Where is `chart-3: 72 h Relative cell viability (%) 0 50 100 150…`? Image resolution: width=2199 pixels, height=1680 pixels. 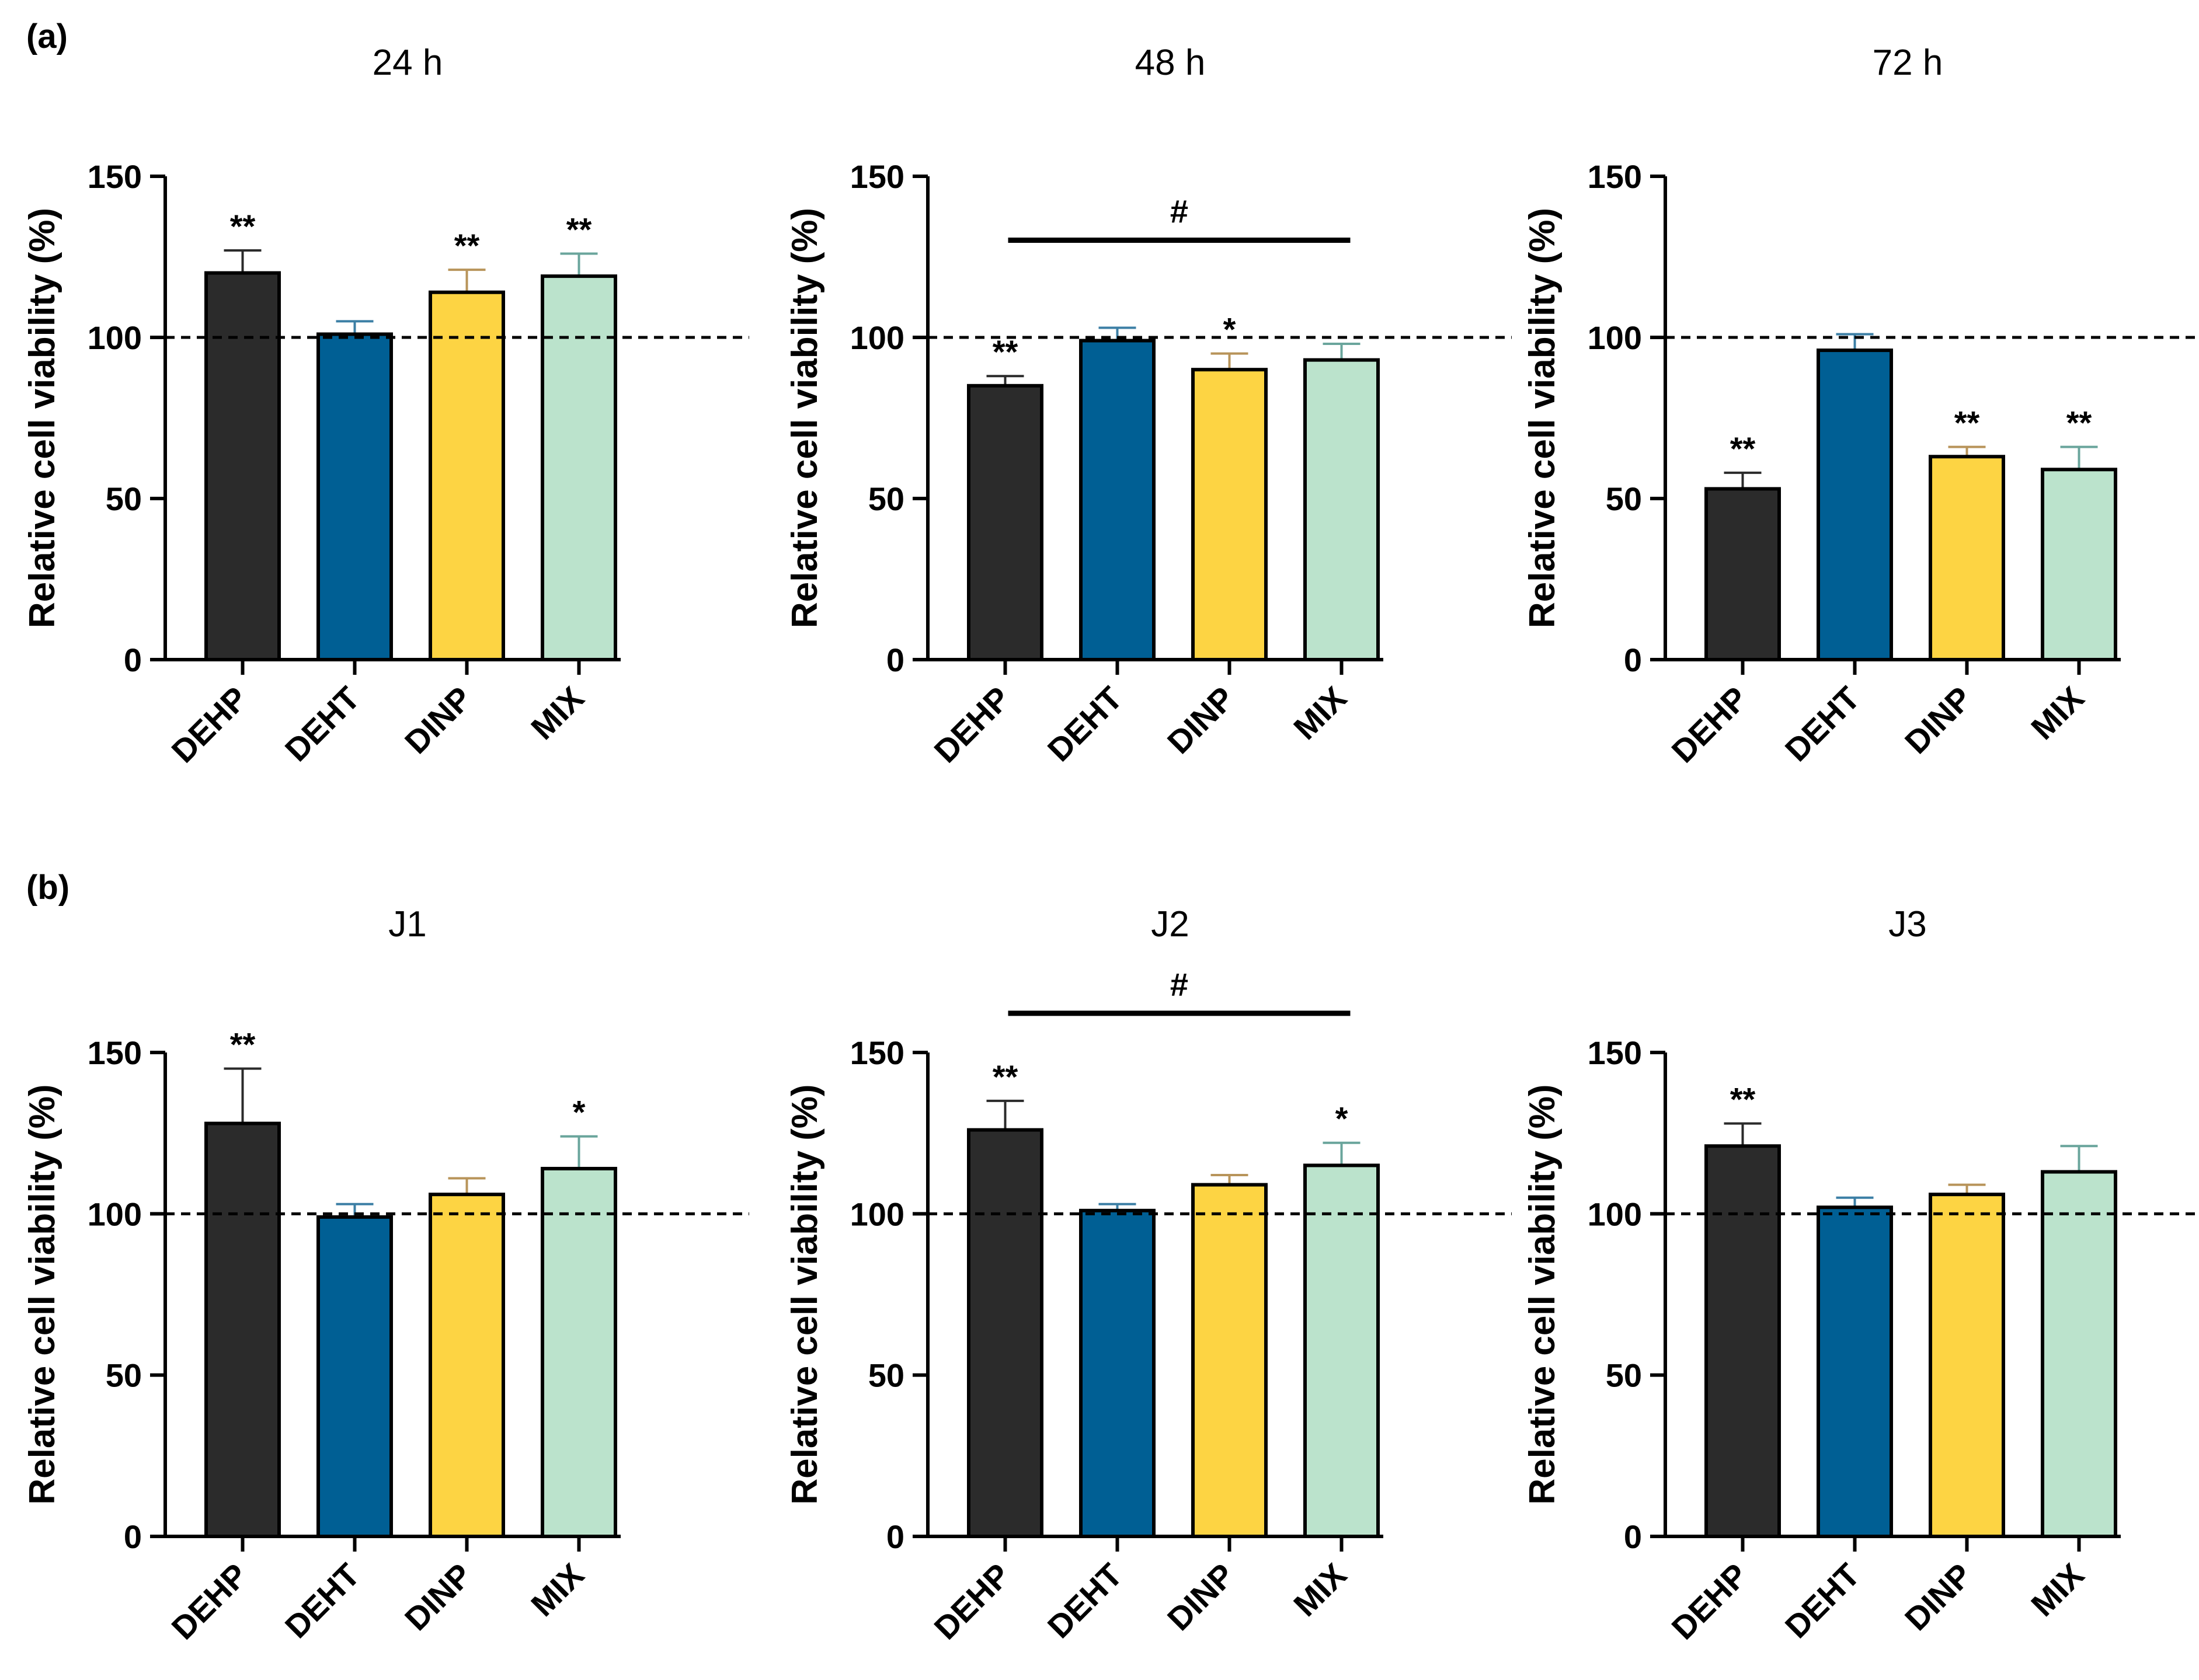
chart-3: 72 h Relative cell viability (%) 0 50 100 150… is located at coordinates (1860, 406).